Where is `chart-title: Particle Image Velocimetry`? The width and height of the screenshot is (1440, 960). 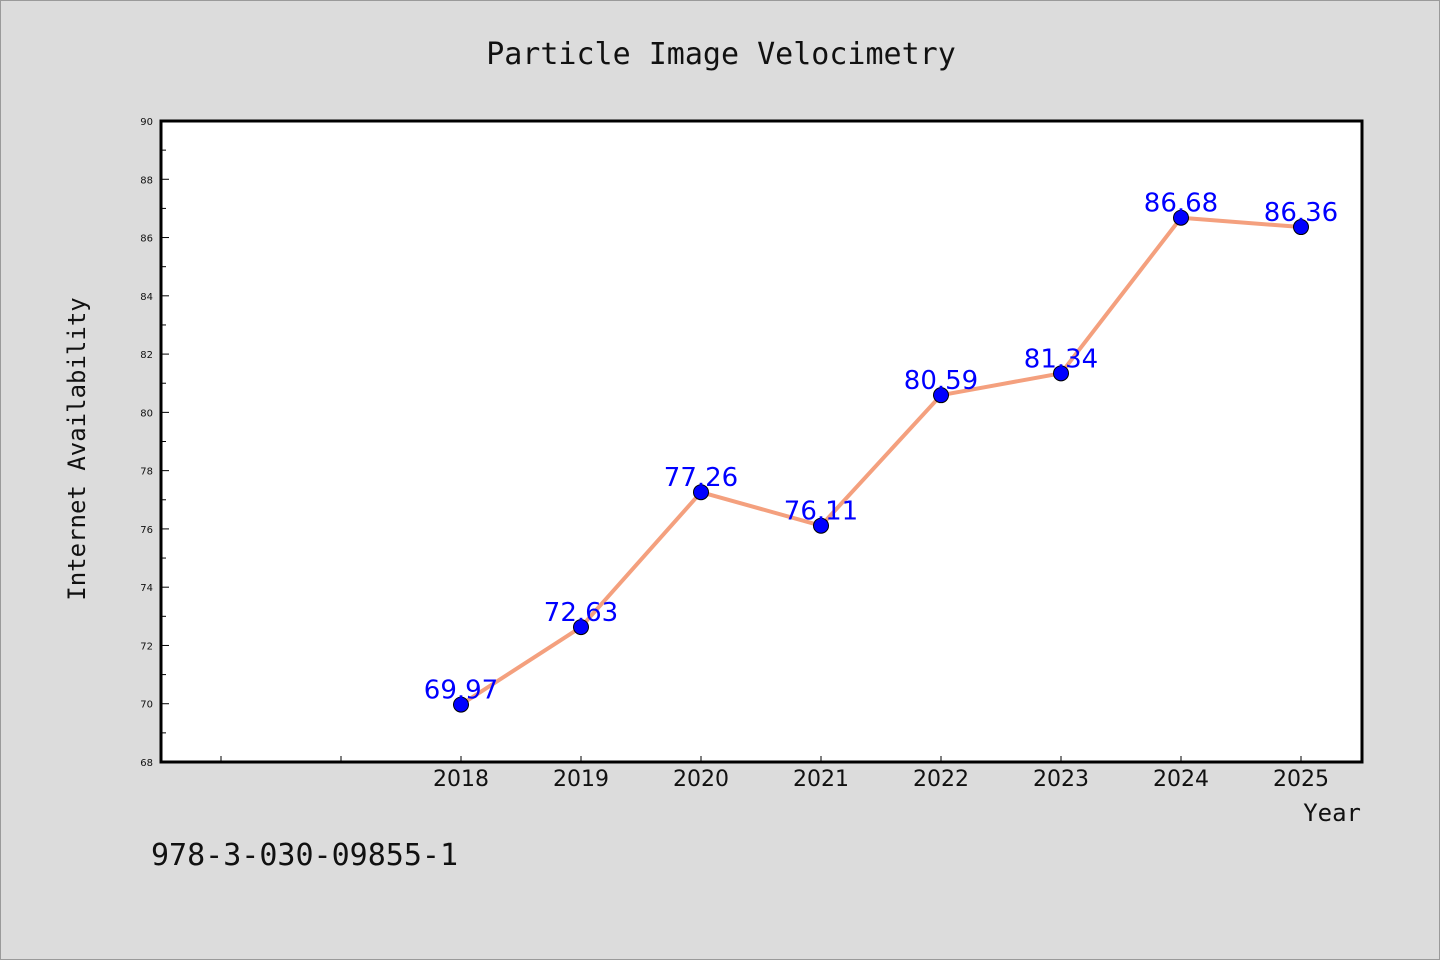
chart-title: Particle Image Velocimetry is located at coordinates (721, 54).